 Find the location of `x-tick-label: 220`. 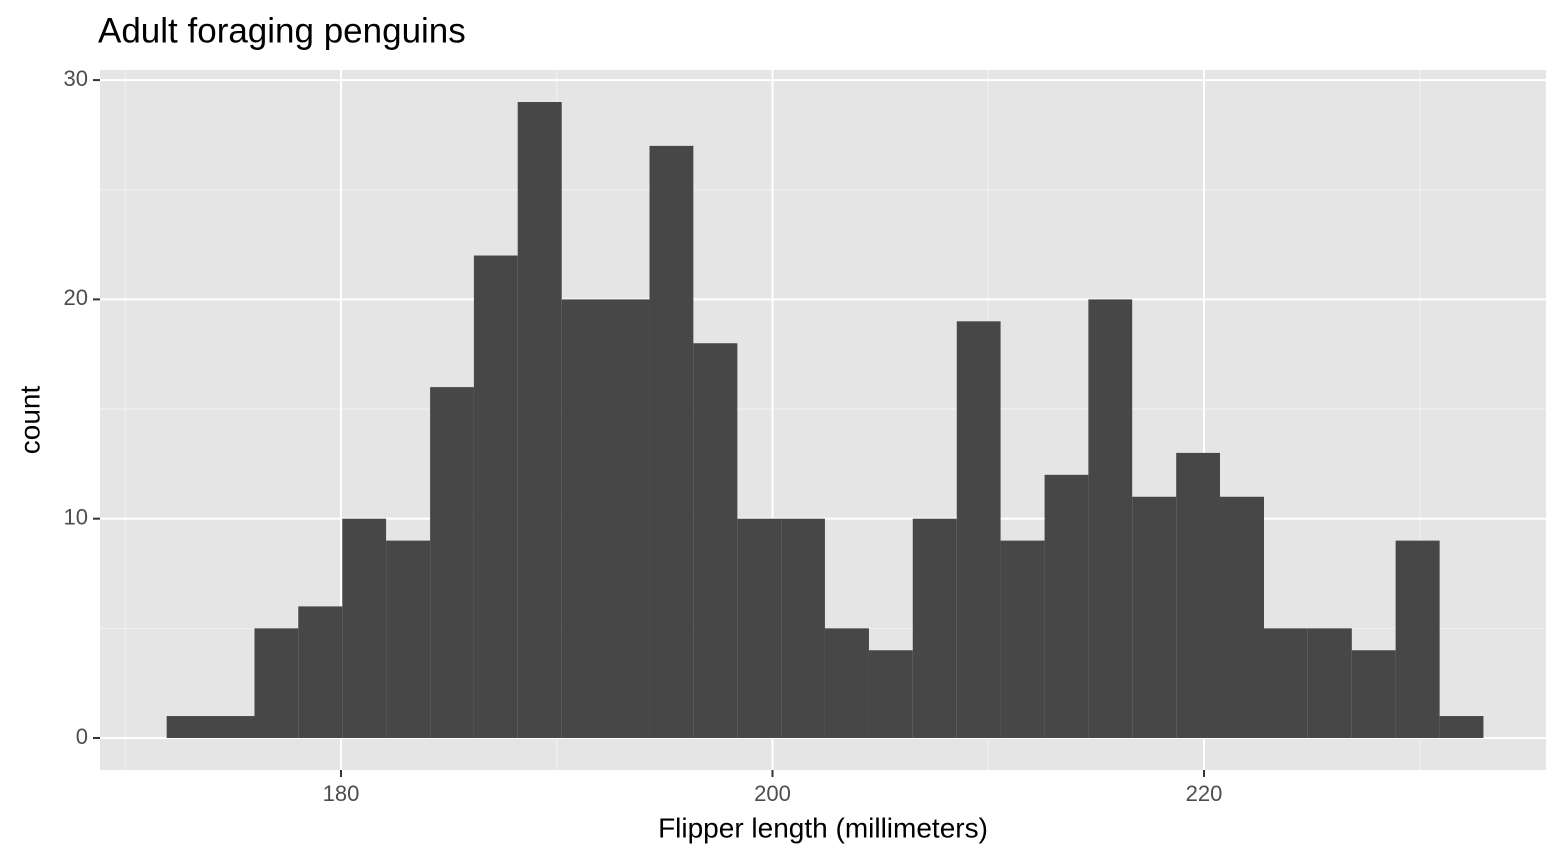

x-tick-label: 220 is located at coordinates (1204, 793).